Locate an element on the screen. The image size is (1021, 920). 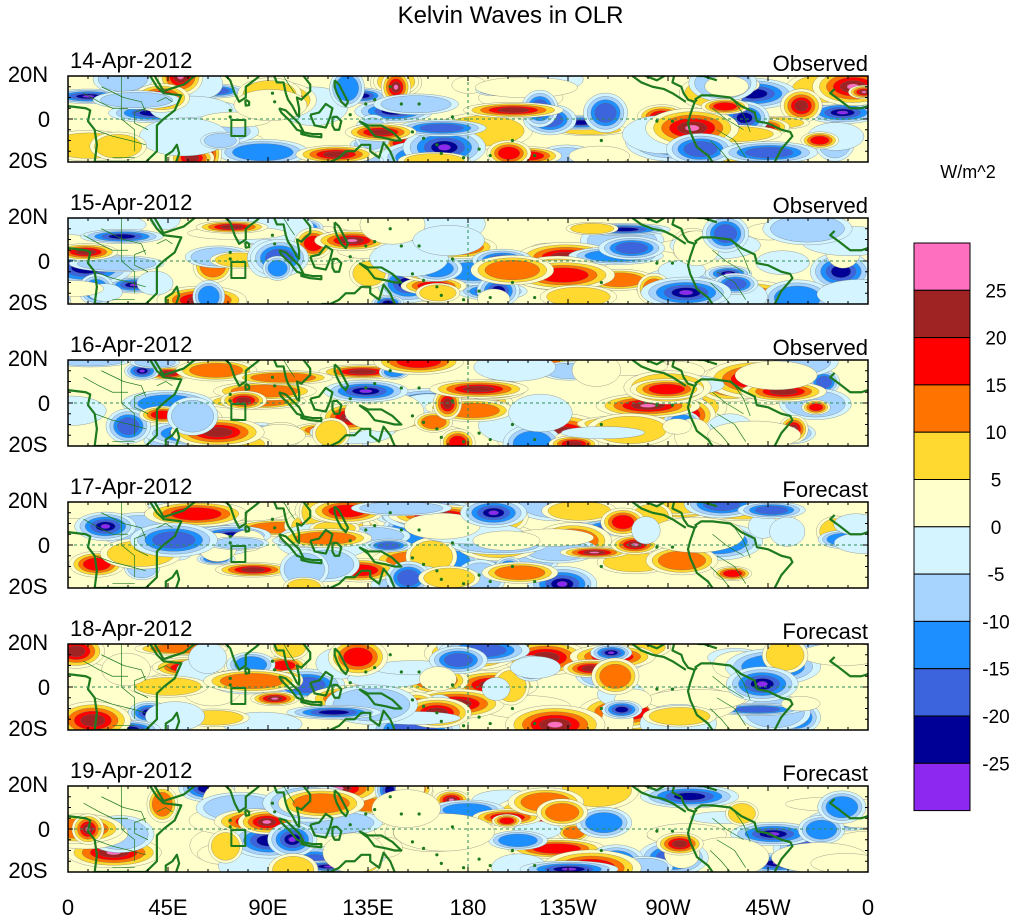
colorbar-label: 25 is located at coordinates (995, 291).